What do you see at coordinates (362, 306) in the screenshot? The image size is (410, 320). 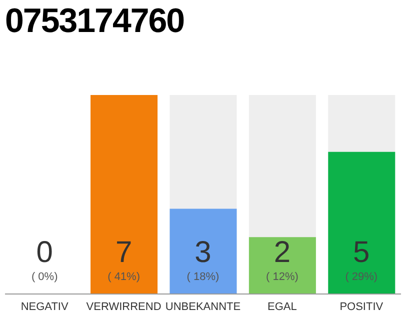 I see `x-tick-label: POSITIV` at bounding box center [362, 306].